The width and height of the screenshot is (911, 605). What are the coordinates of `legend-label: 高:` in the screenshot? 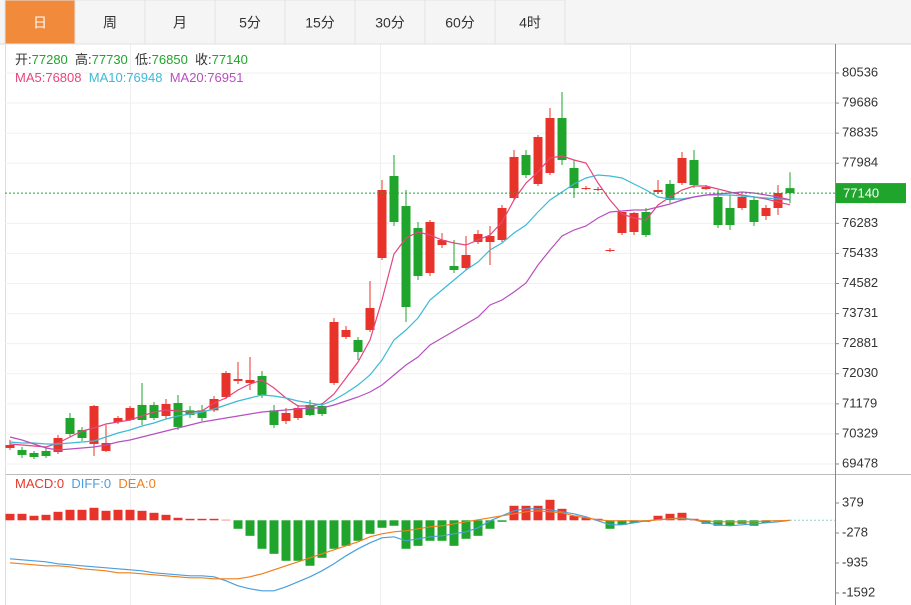 It's located at (83, 59).